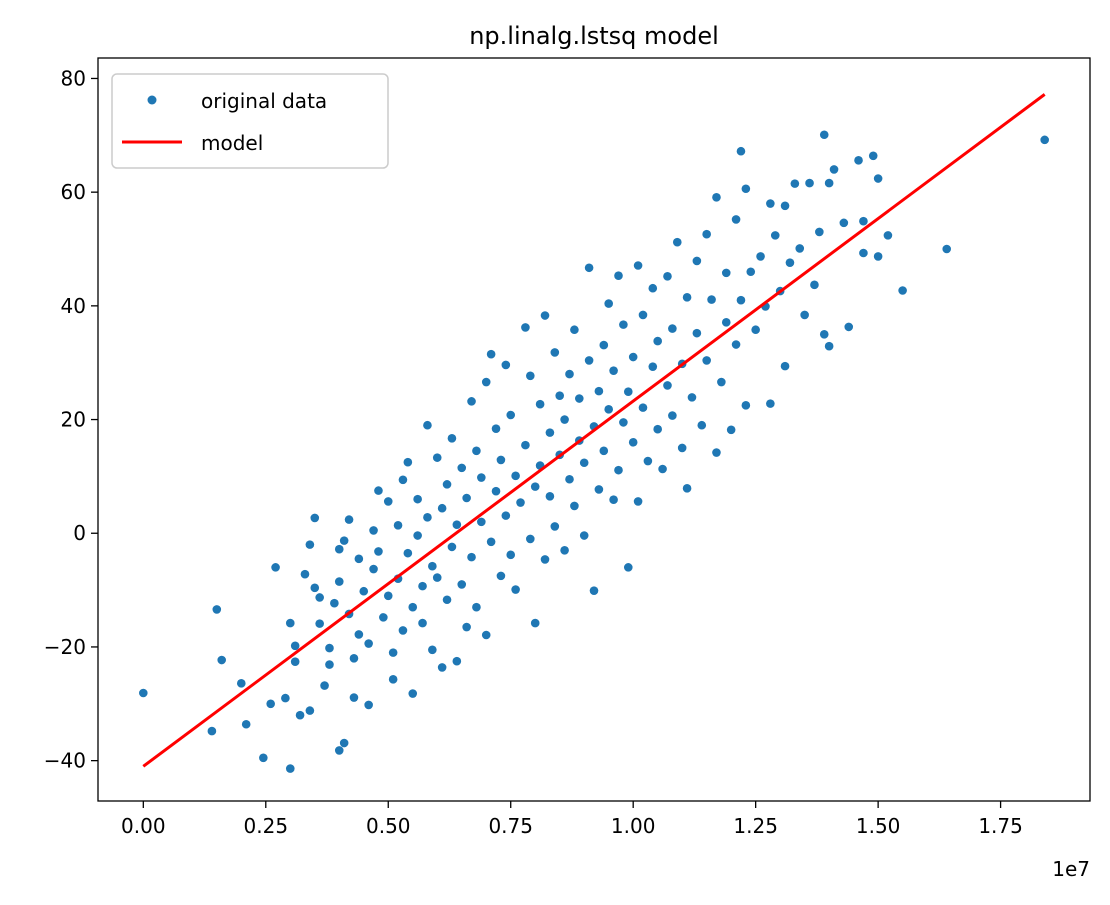  What do you see at coordinates (73, 306) in the screenshot?
I see `y-tick-label: 40` at bounding box center [73, 306].